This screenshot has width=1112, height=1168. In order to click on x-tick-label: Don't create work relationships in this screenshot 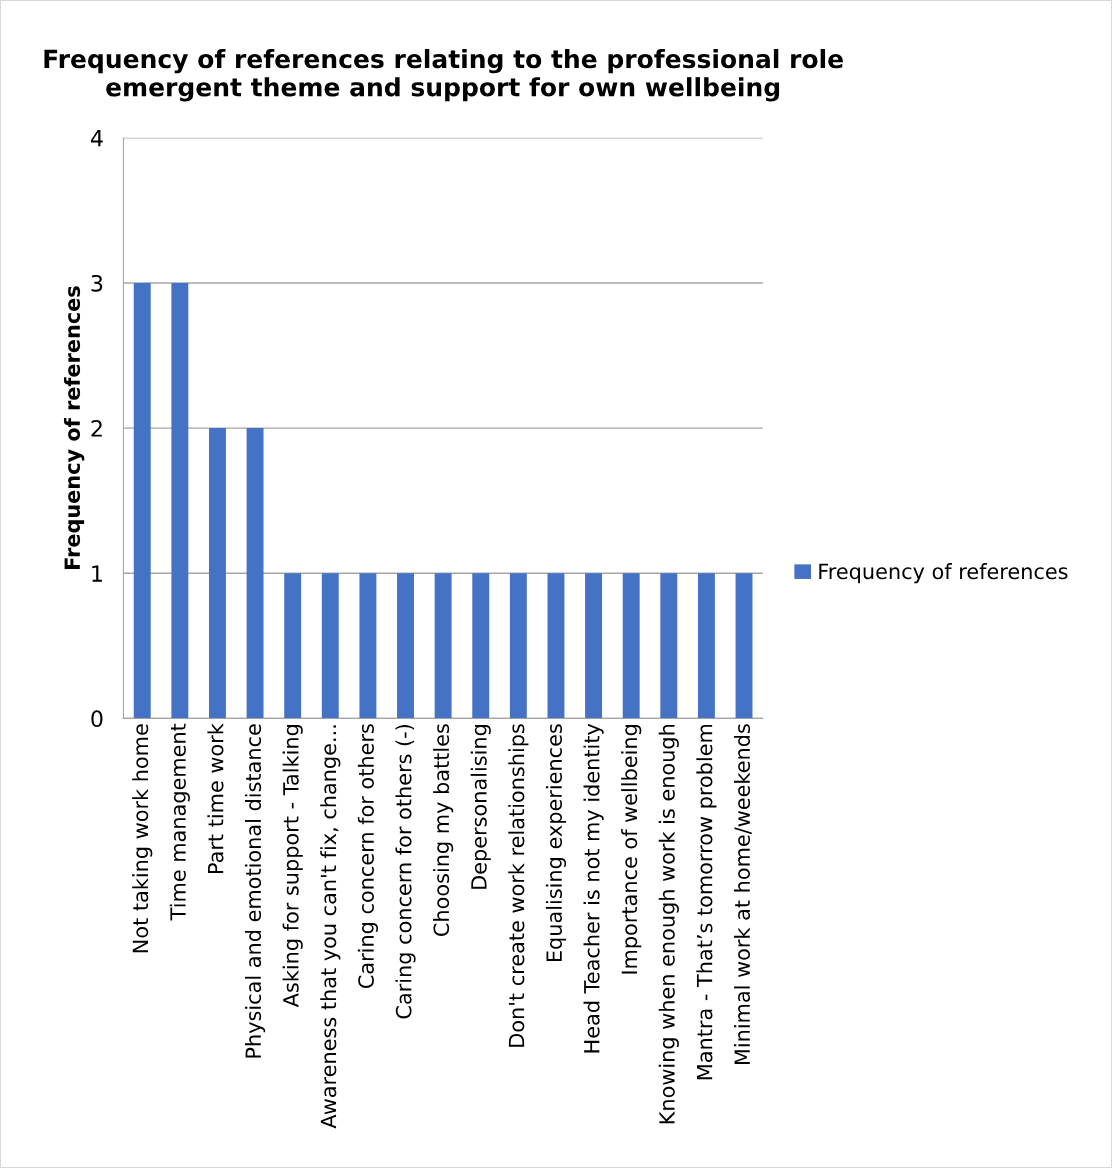, I will do `click(518, 885)`.